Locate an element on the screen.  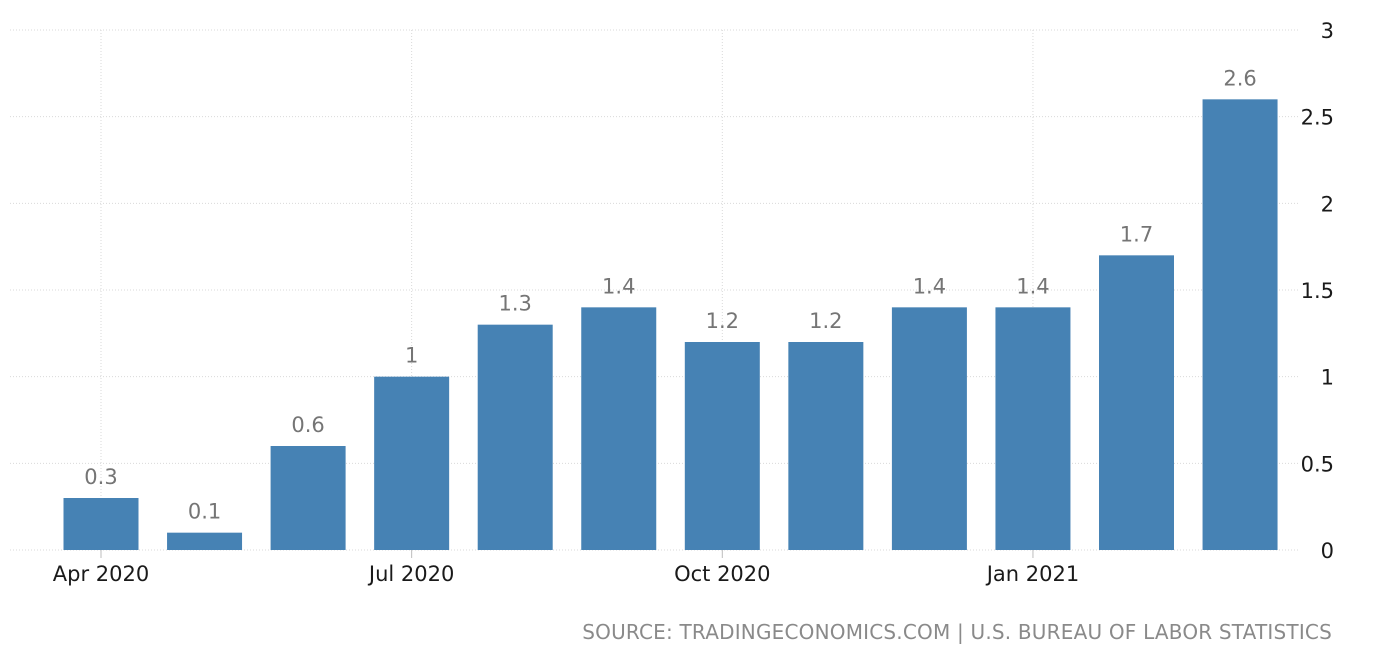
bar-value-label: 1.3 is located at coordinates (514, 304).